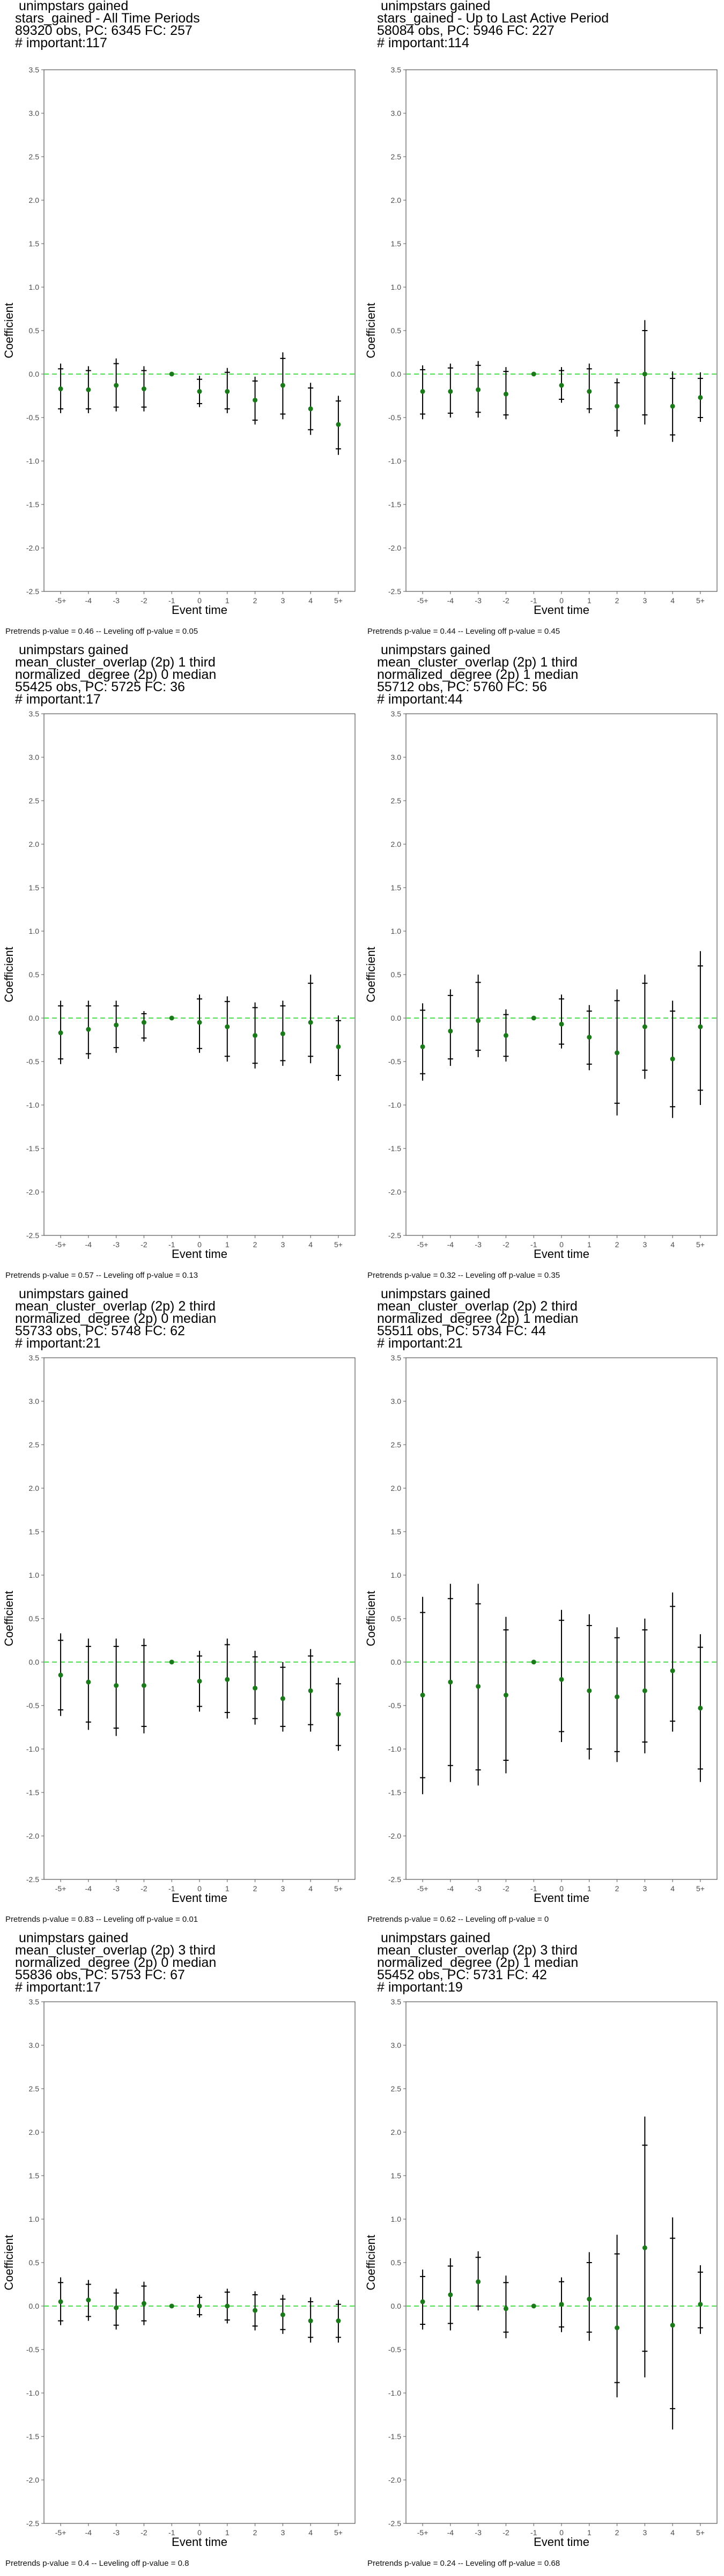 The height and width of the screenshot is (2576, 724). Describe the element at coordinates (561, 610) in the screenshot. I see `x-axis-label: Event time` at that location.